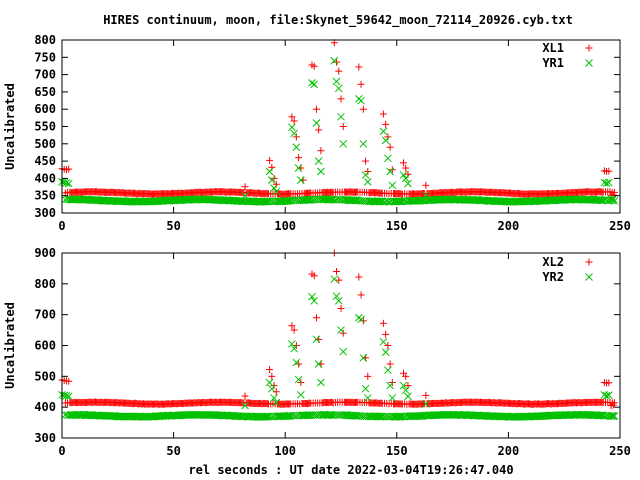  I want to click on legend-label: YR1, so click(553, 63).